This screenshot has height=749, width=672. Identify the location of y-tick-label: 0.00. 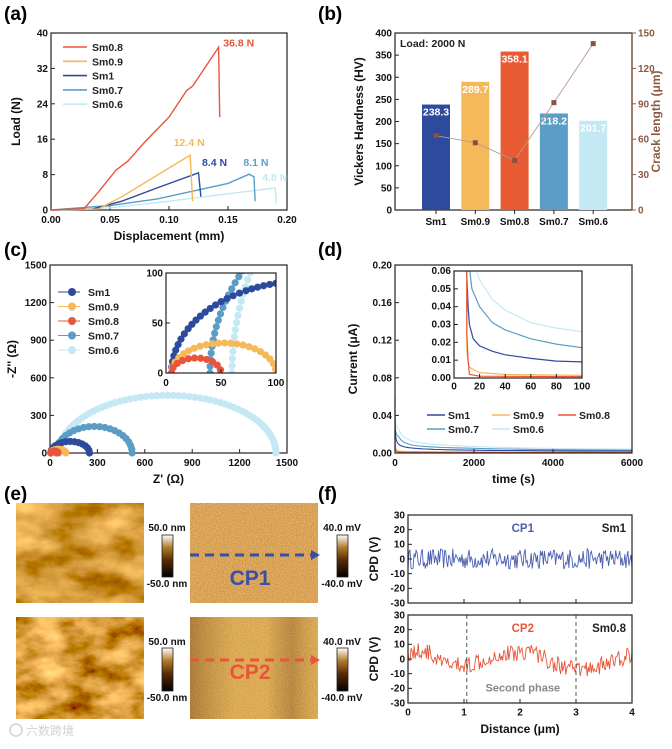
(442, 378).